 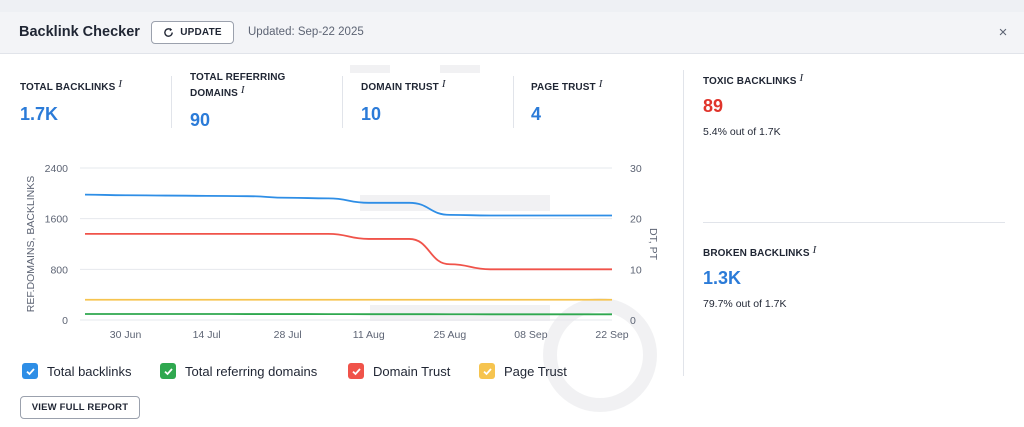 I want to click on close-icon: ×, so click(x=1003, y=32).